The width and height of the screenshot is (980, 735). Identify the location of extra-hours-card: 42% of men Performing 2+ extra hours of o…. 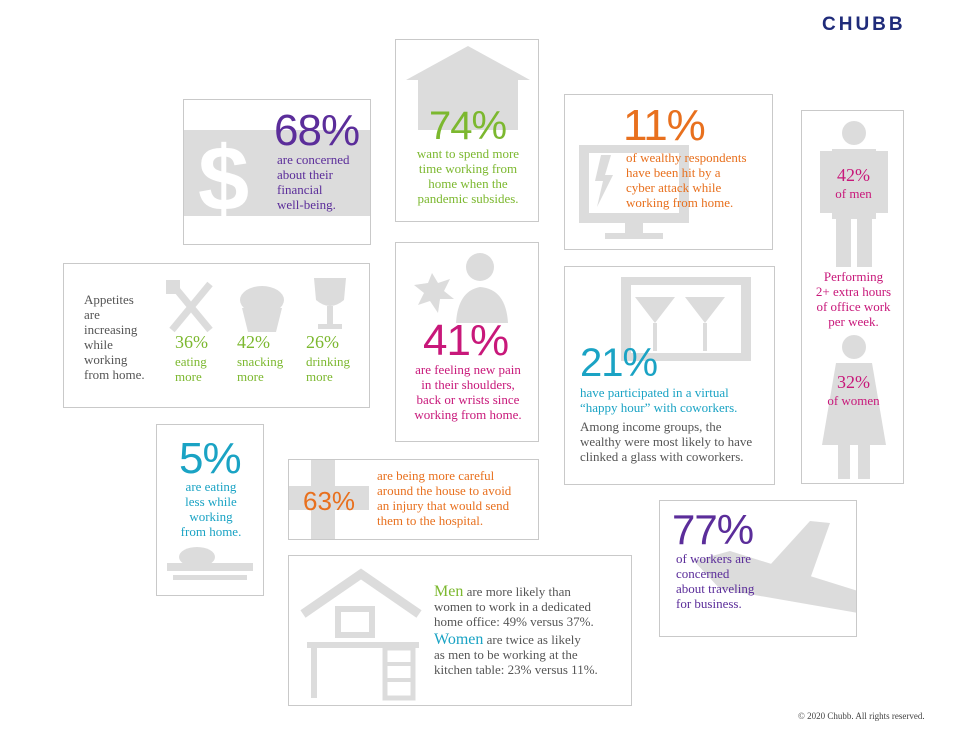
(852, 297).